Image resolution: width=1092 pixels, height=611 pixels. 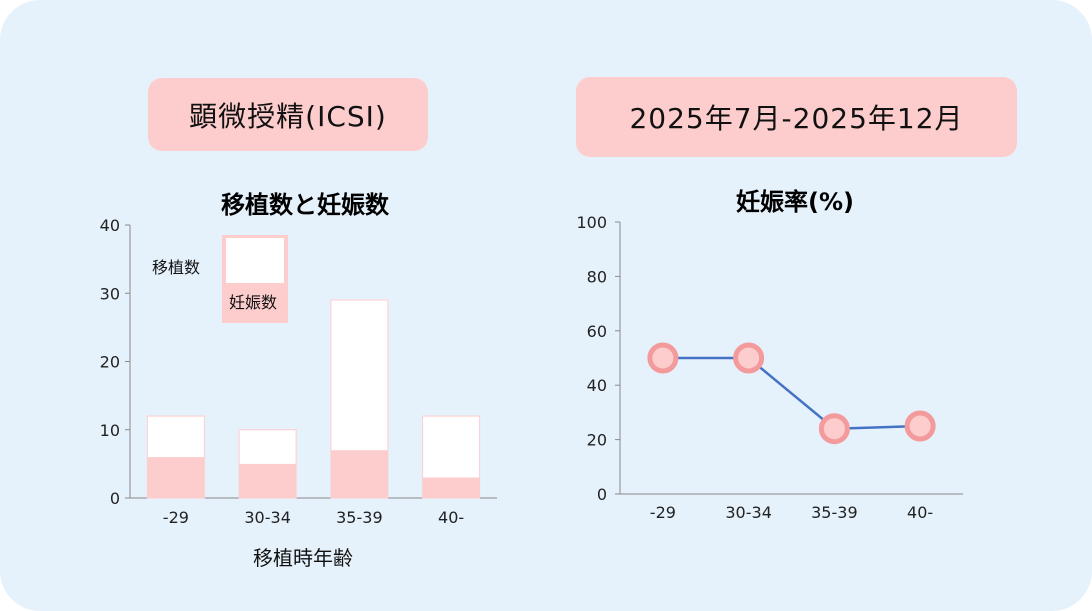 What do you see at coordinates (748, 512) in the screenshot?
I see `line-x-tick-label: 30-34` at bounding box center [748, 512].